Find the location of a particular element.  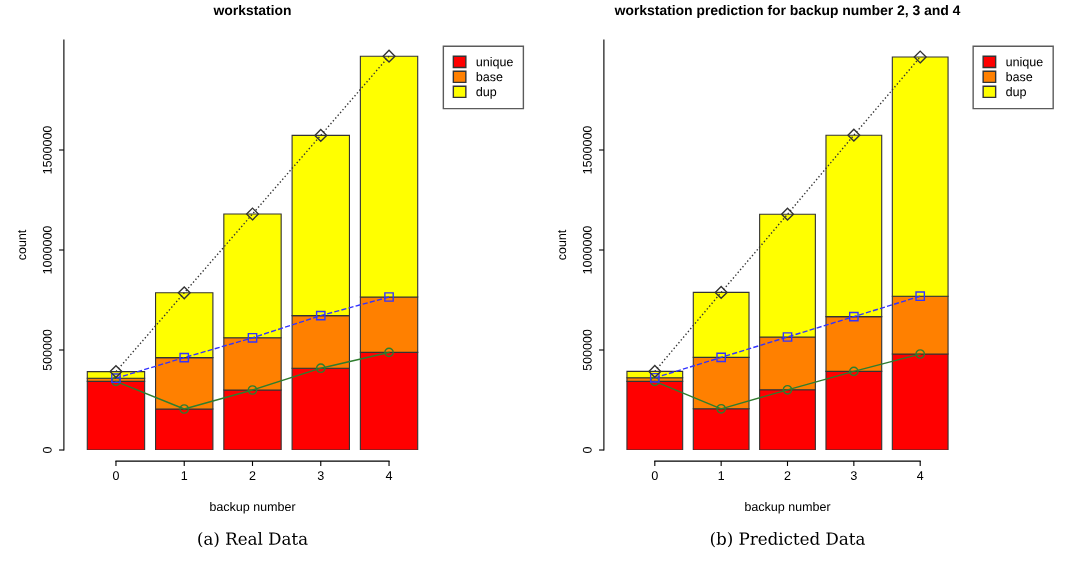

text: (a) Real Data is located at coordinates (253, 540).